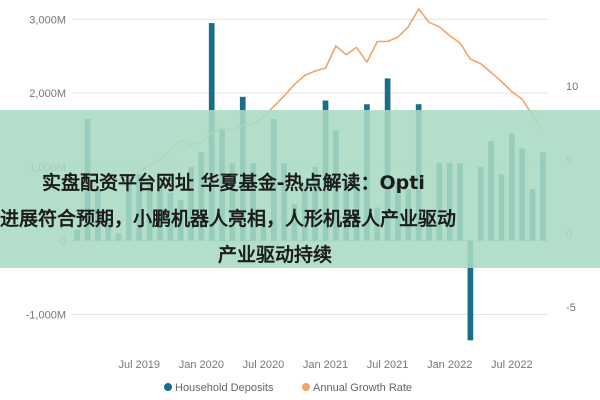 The width and height of the screenshot is (600, 400). What do you see at coordinates (233, 182) in the screenshot?
I see `overlay-banner-line-1: 实盘配资平台网址 华夏基金-热点解读：Opti` at bounding box center [233, 182].